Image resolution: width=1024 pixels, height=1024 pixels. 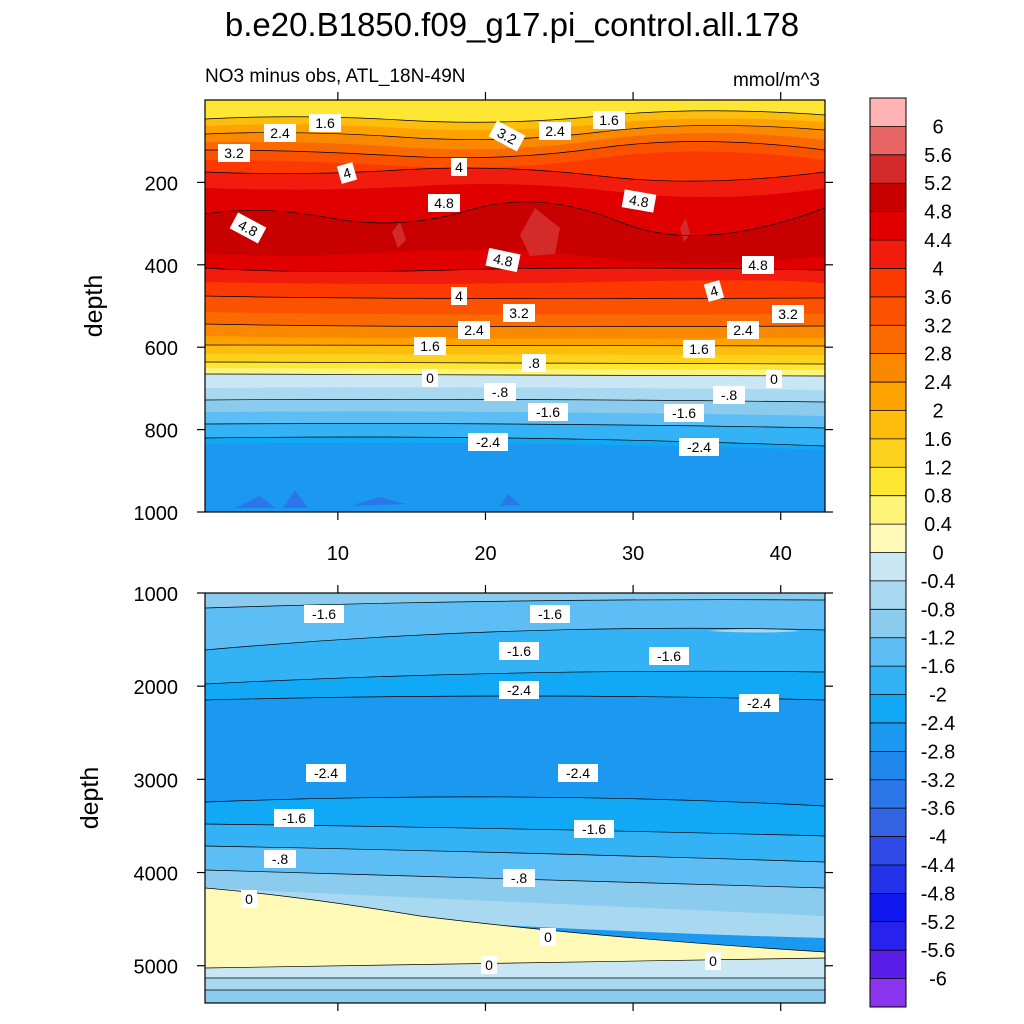 I want to click on band-neg1.2-top, so click(x=515, y=600).